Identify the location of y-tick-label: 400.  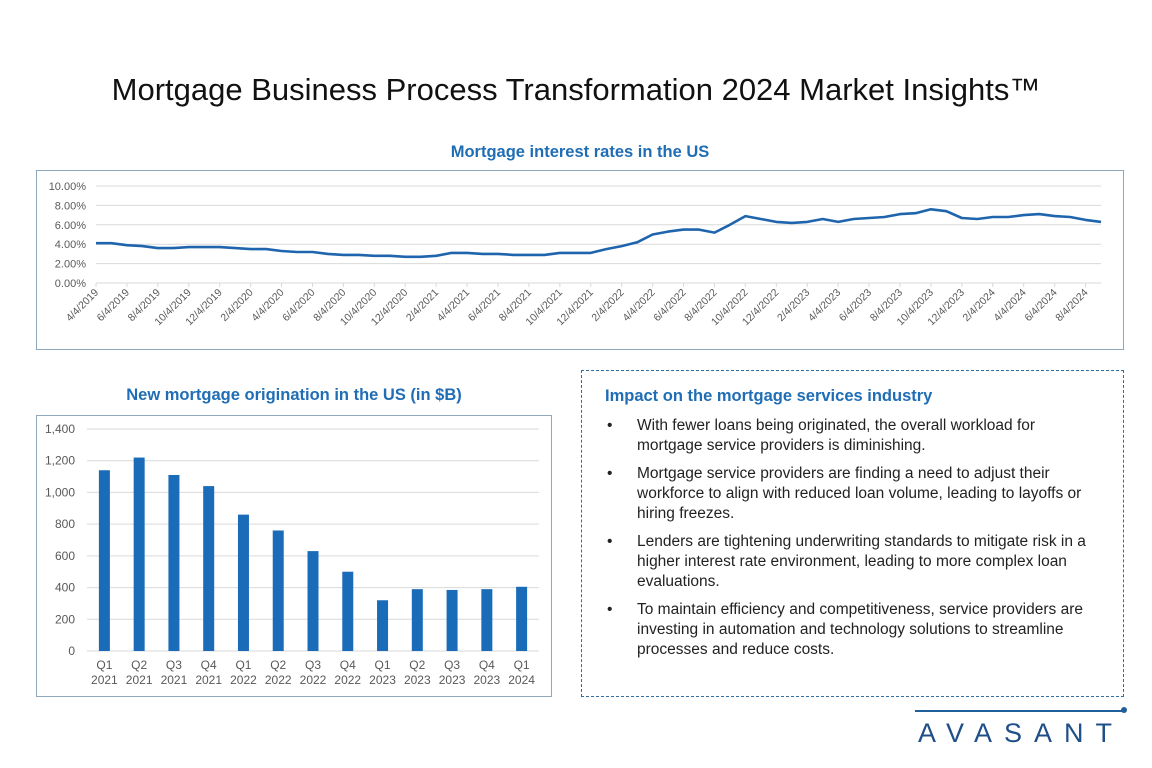
(65, 588).